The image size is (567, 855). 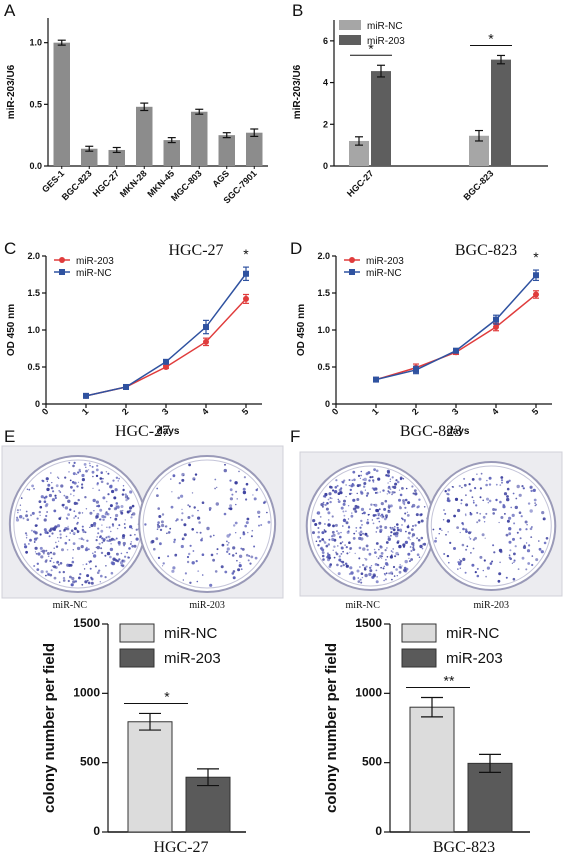 I want to click on b-y-axis-label: miR-203/U6, so click(x=297, y=91).